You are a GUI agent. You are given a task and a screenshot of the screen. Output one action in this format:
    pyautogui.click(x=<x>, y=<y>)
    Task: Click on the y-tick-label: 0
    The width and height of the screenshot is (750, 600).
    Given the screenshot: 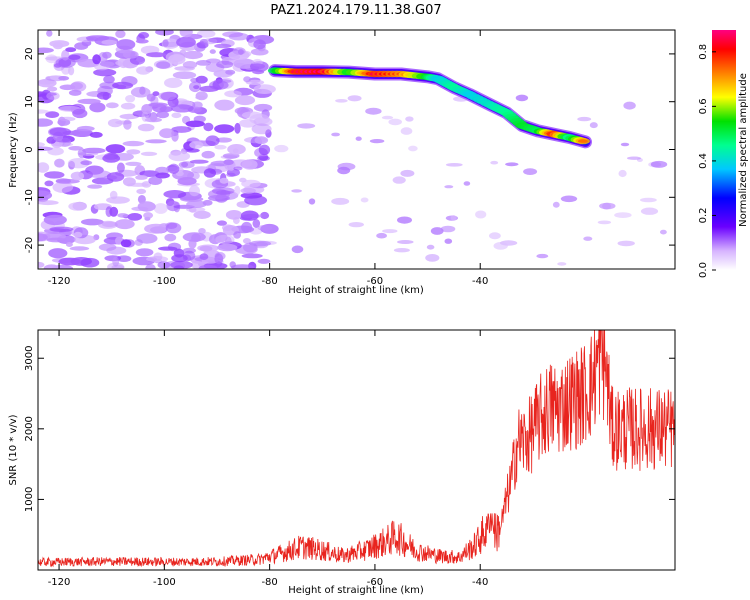 What is the action you would take?
    pyautogui.click(x=29, y=149)
    